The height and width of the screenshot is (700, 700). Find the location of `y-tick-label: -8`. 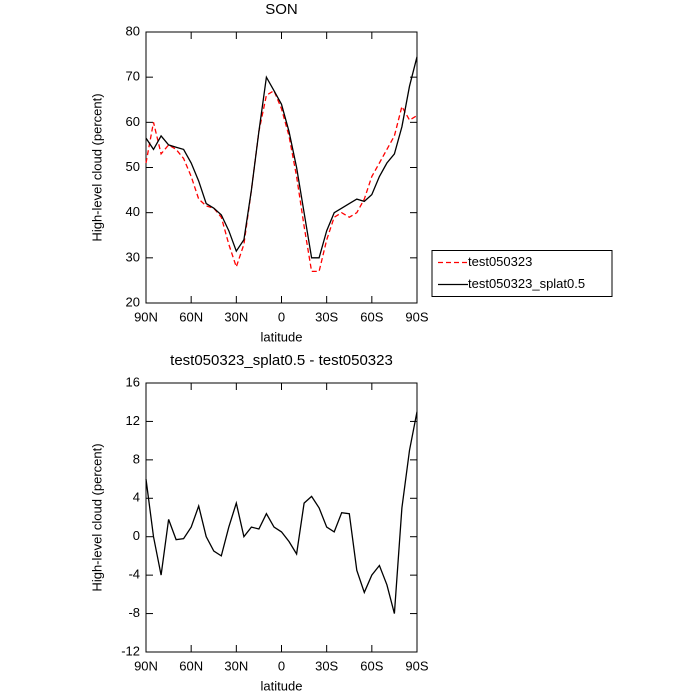

y-tick-label: -8 is located at coordinates (134, 612).